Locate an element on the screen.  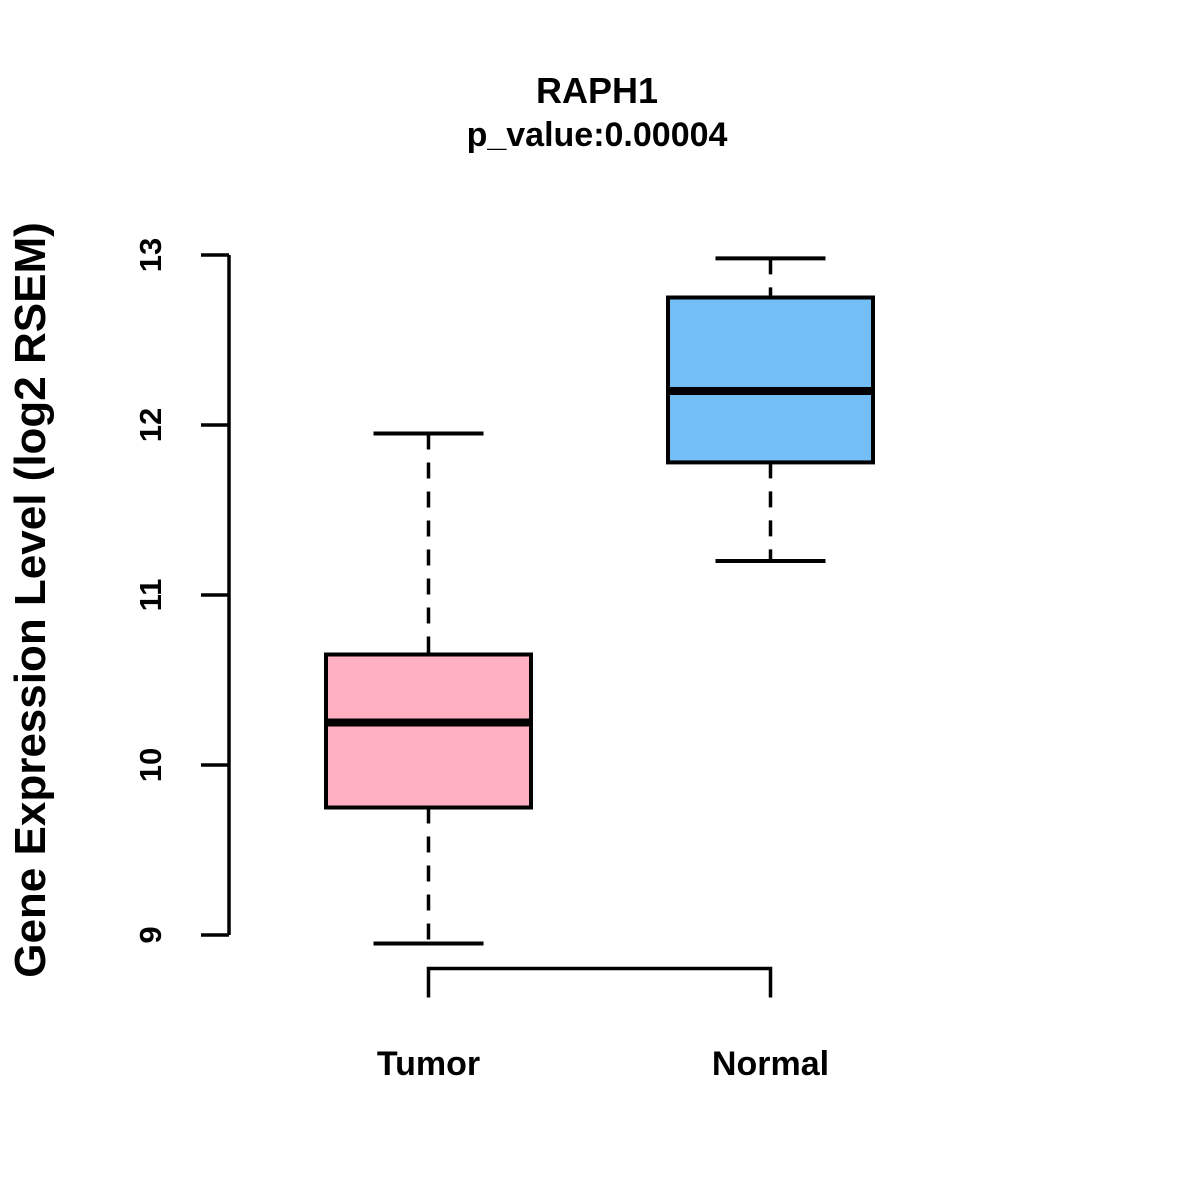
box-normal is located at coordinates (770, 409).